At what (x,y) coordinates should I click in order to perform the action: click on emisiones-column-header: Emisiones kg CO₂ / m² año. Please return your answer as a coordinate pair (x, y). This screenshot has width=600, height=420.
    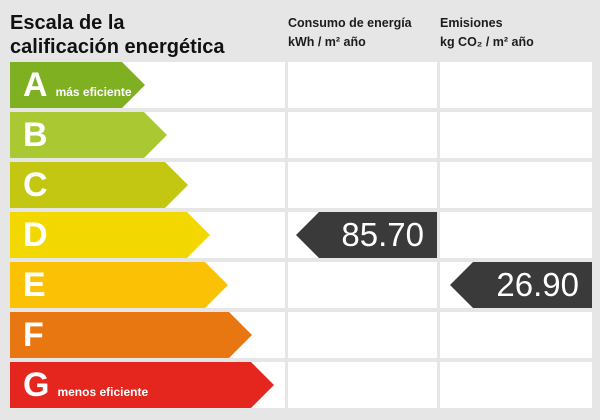
    Looking at the image, I should click on (487, 33).